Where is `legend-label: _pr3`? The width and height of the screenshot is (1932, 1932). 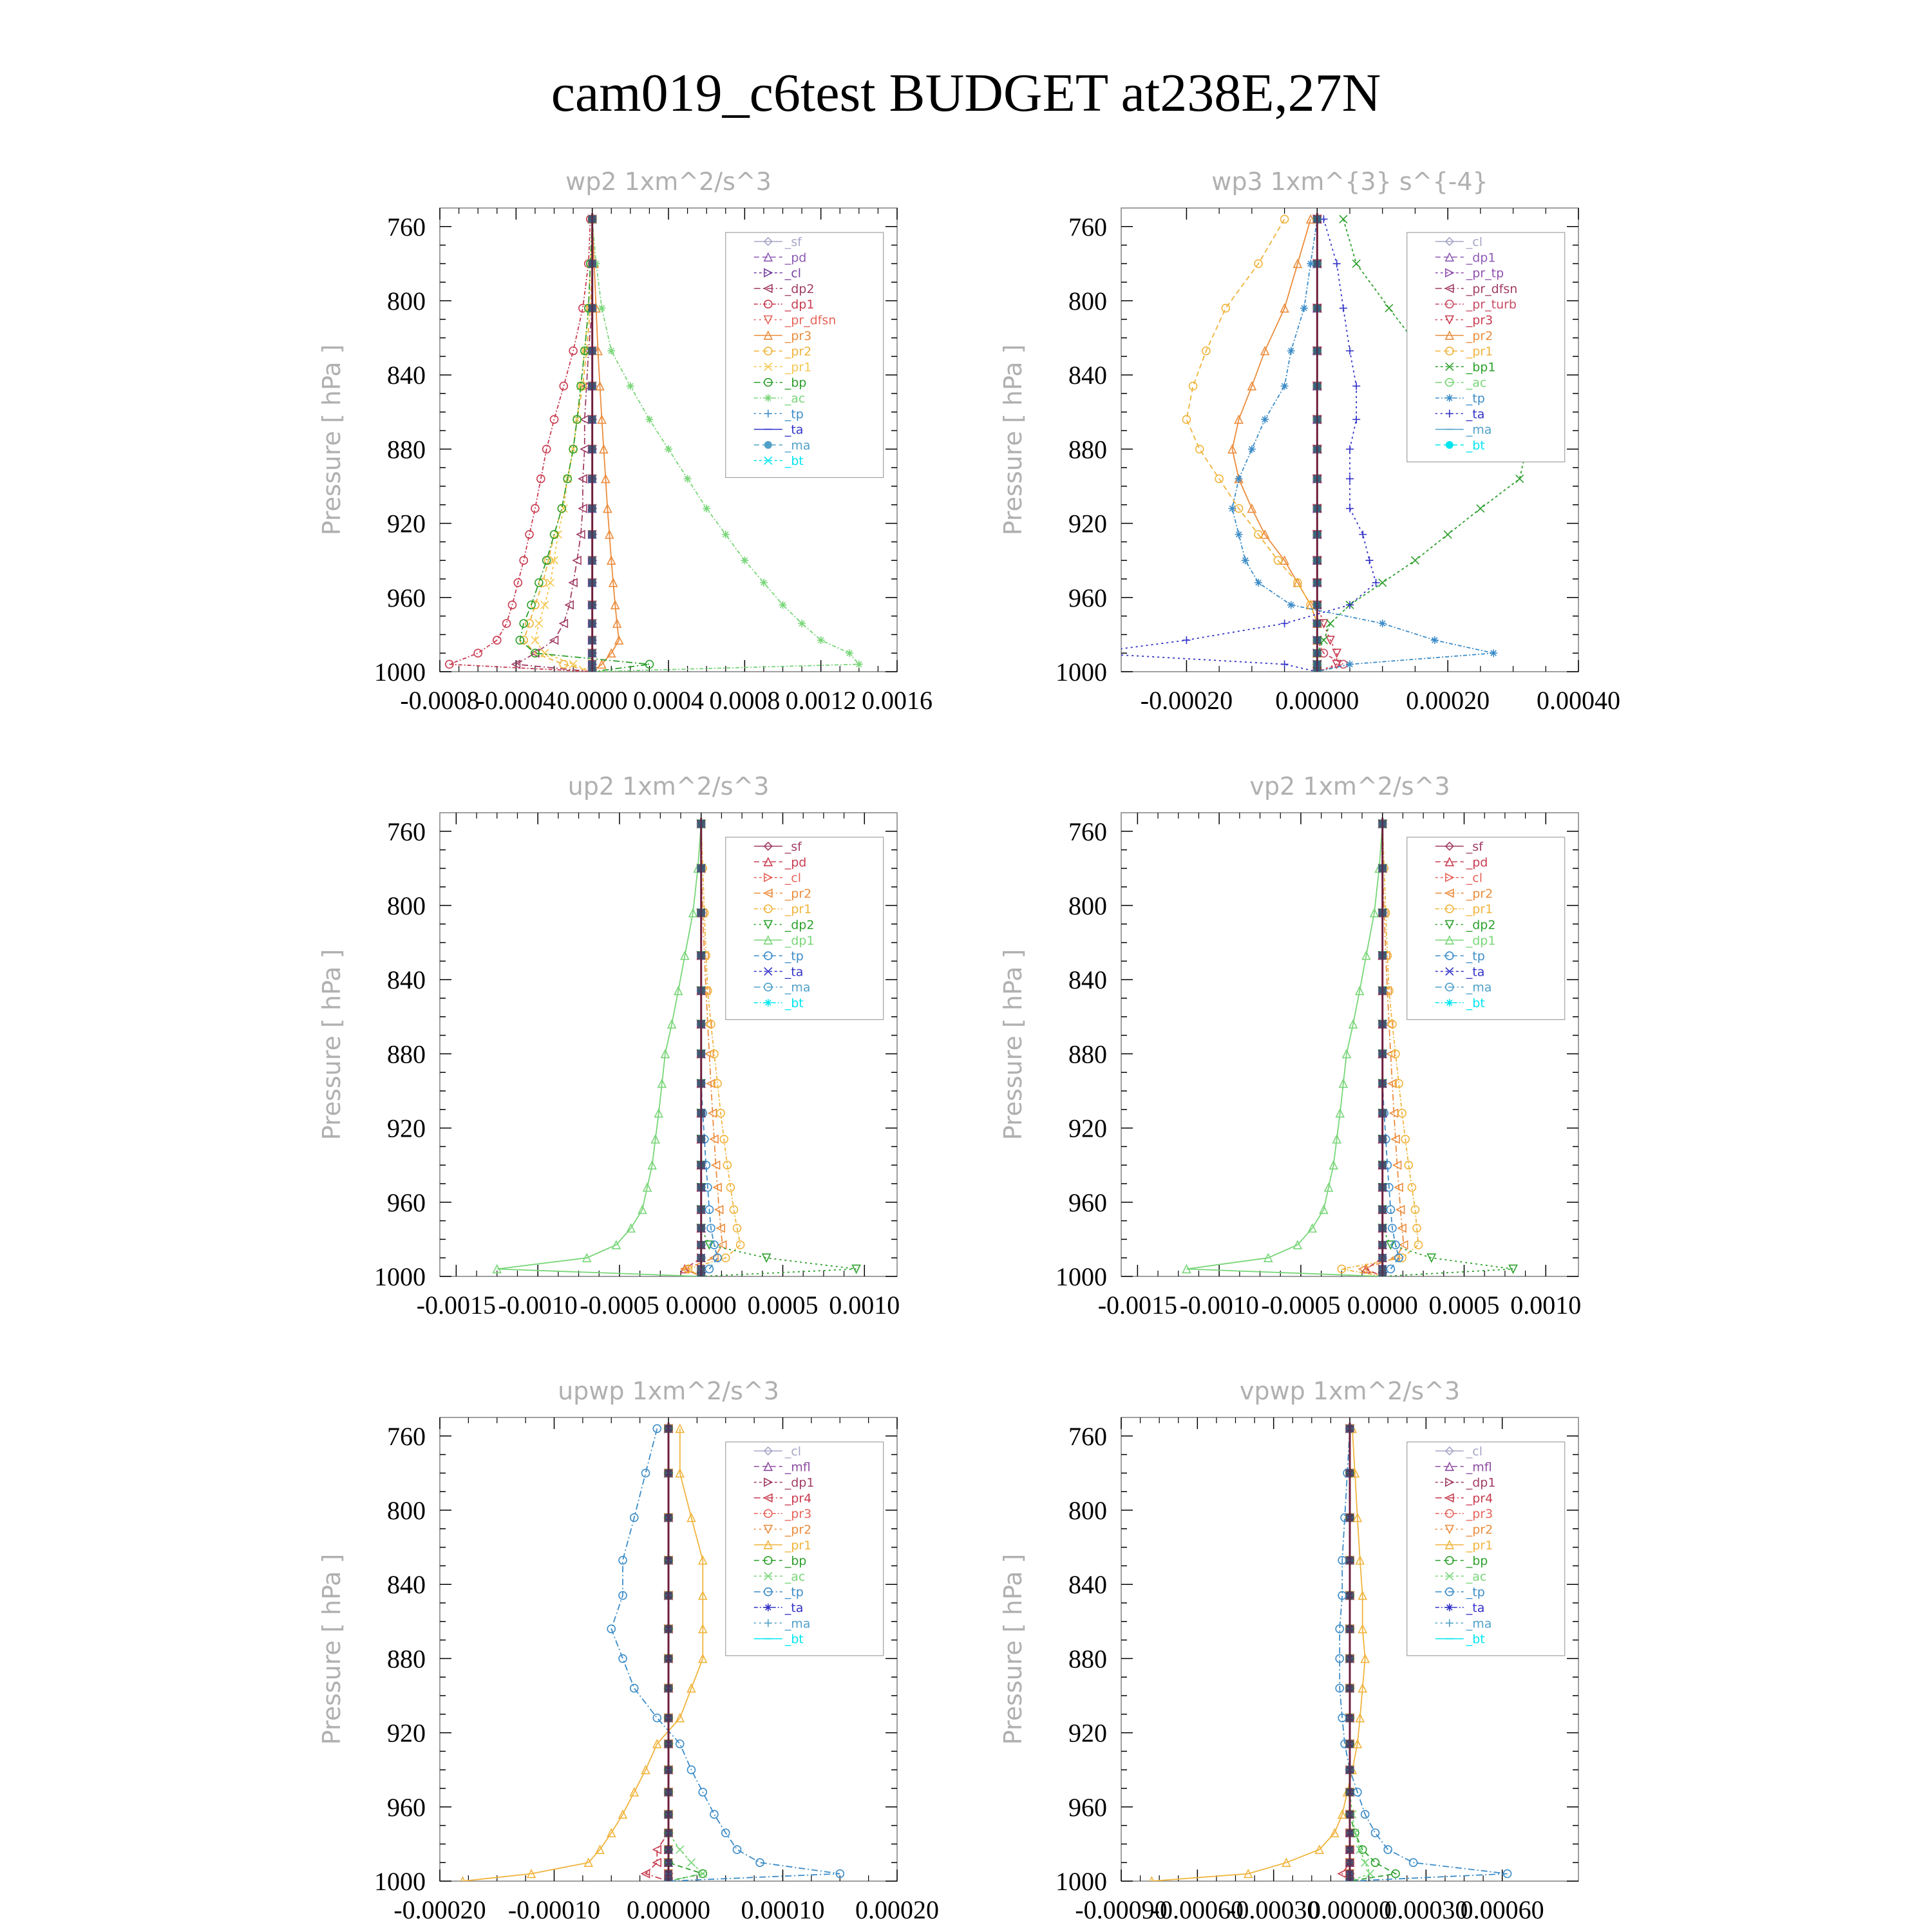 legend-label: _pr3 is located at coordinates (797, 336).